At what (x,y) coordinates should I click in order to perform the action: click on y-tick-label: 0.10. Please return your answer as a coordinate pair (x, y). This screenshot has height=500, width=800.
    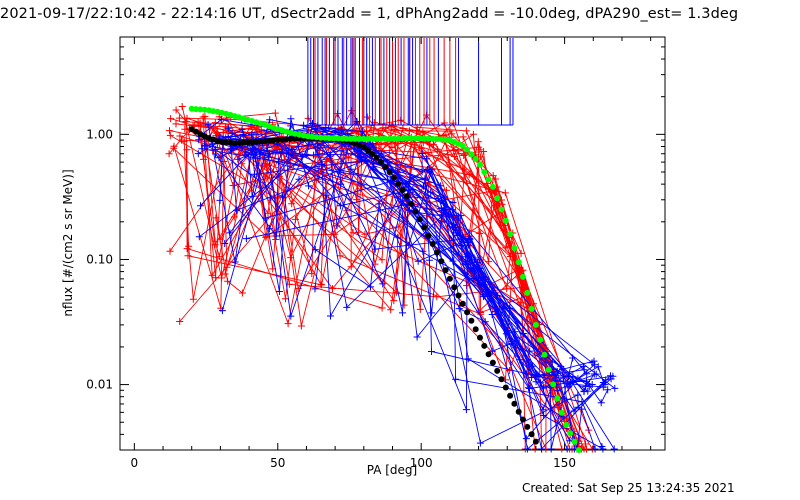
    Looking at the image, I should click on (99, 259).